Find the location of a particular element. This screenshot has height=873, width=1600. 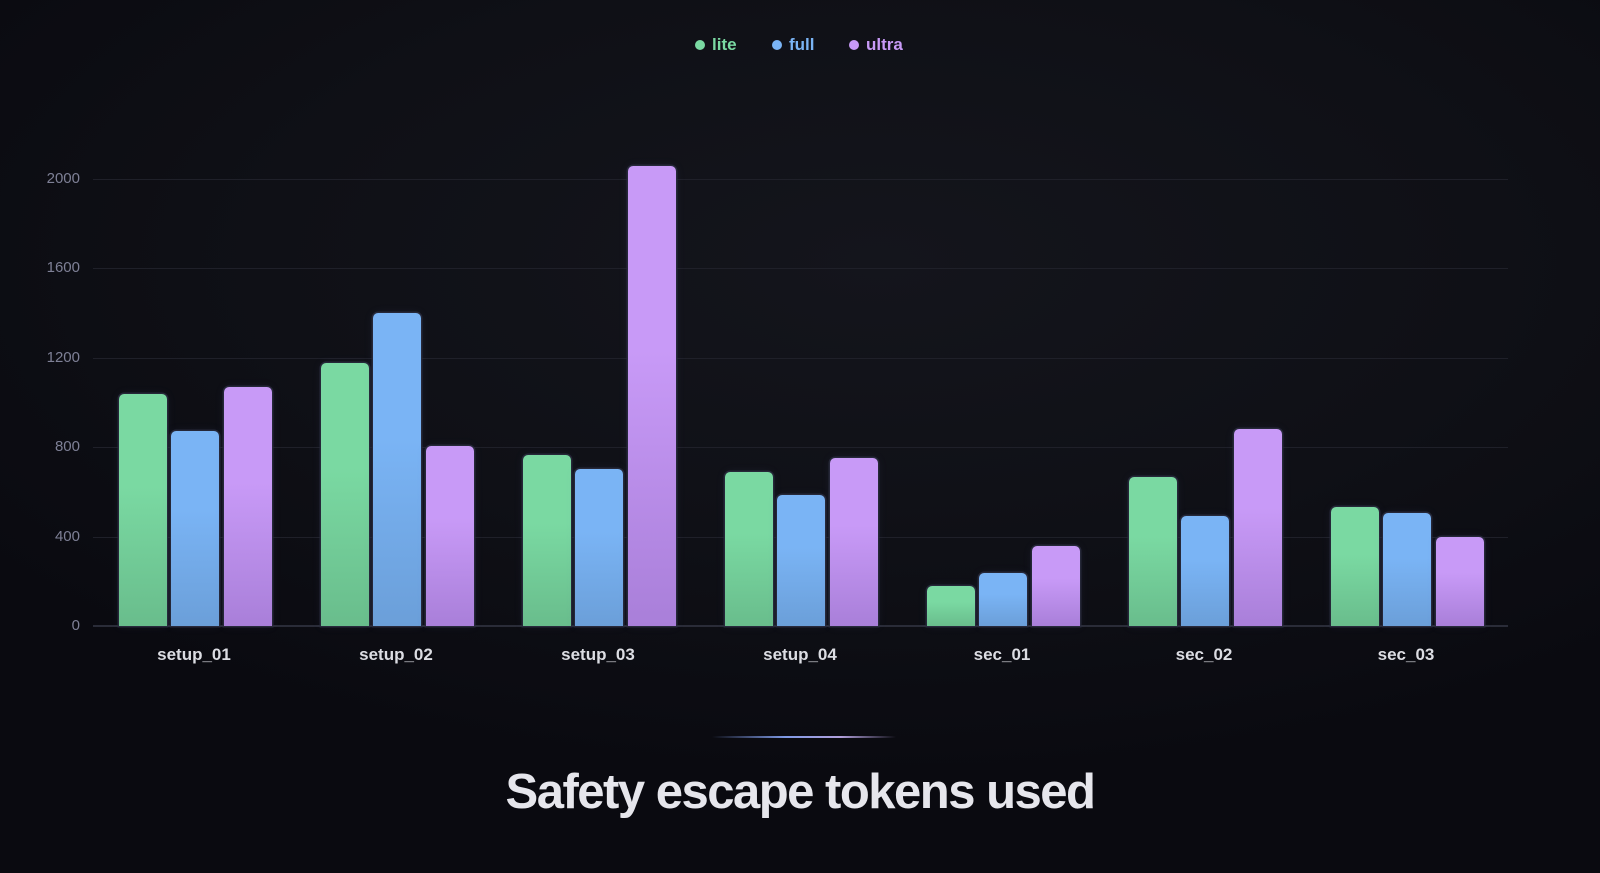

legend-label: ultra is located at coordinates (884, 44).